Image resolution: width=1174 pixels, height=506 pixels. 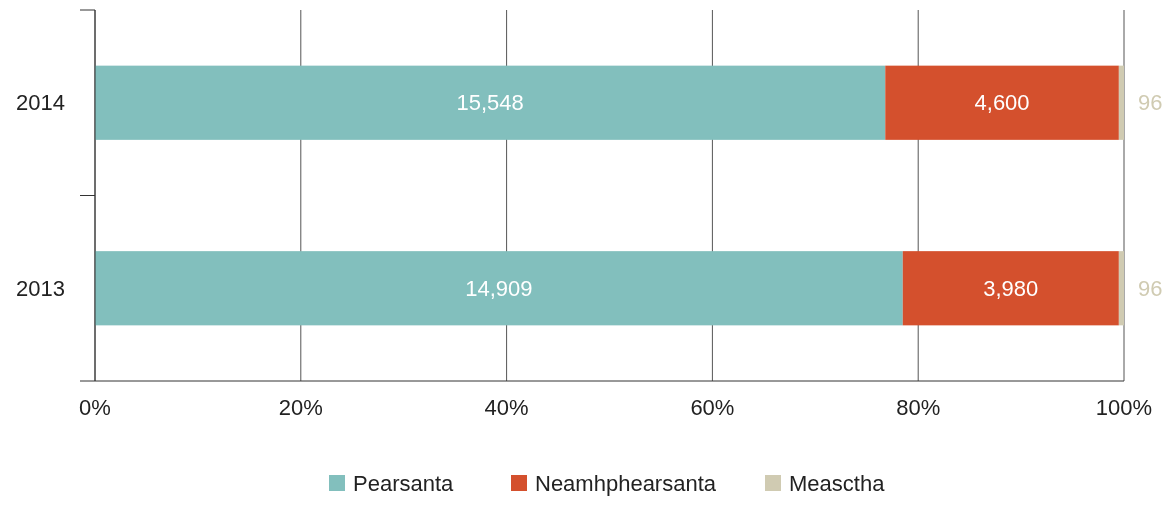 What do you see at coordinates (95, 407) in the screenshot?
I see `x-tick-label: 0%` at bounding box center [95, 407].